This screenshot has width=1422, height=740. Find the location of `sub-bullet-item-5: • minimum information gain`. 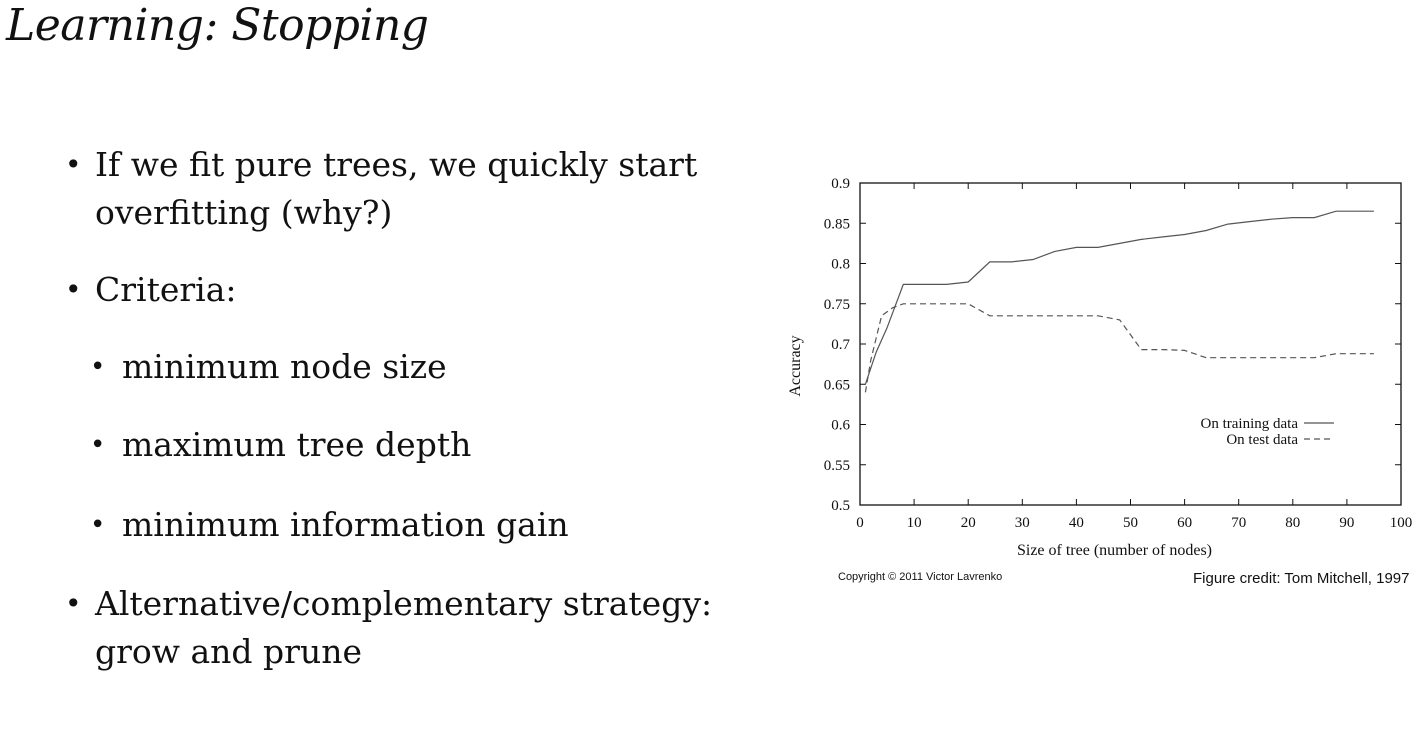

sub-bullet-item-5: • minimum information gain is located at coordinates (329, 525).